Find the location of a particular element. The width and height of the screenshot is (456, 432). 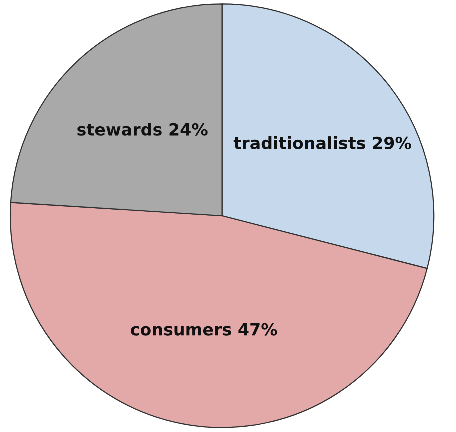

slice-label: traditionalists 29% is located at coordinates (323, 143).